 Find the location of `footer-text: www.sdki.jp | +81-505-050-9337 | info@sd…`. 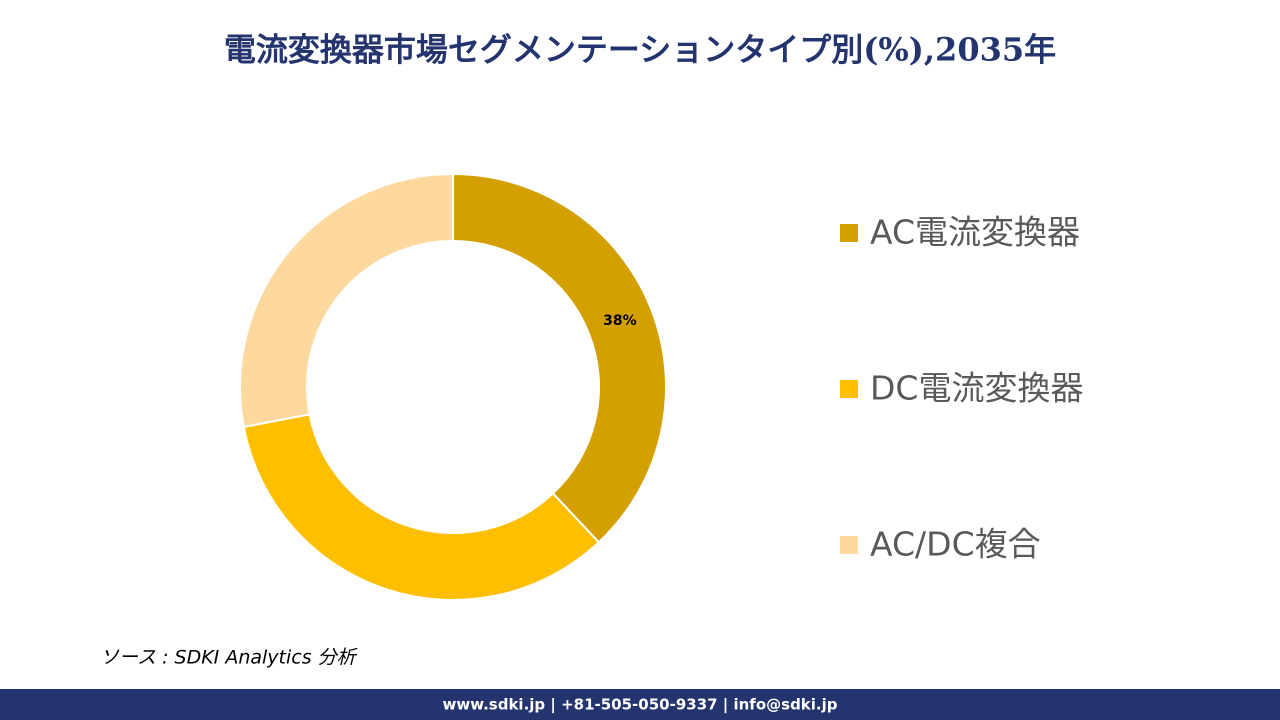

footer-text: www.sdki.jp | +81-505-050-9337 | info@sd… is located at coordinates (639, 705).